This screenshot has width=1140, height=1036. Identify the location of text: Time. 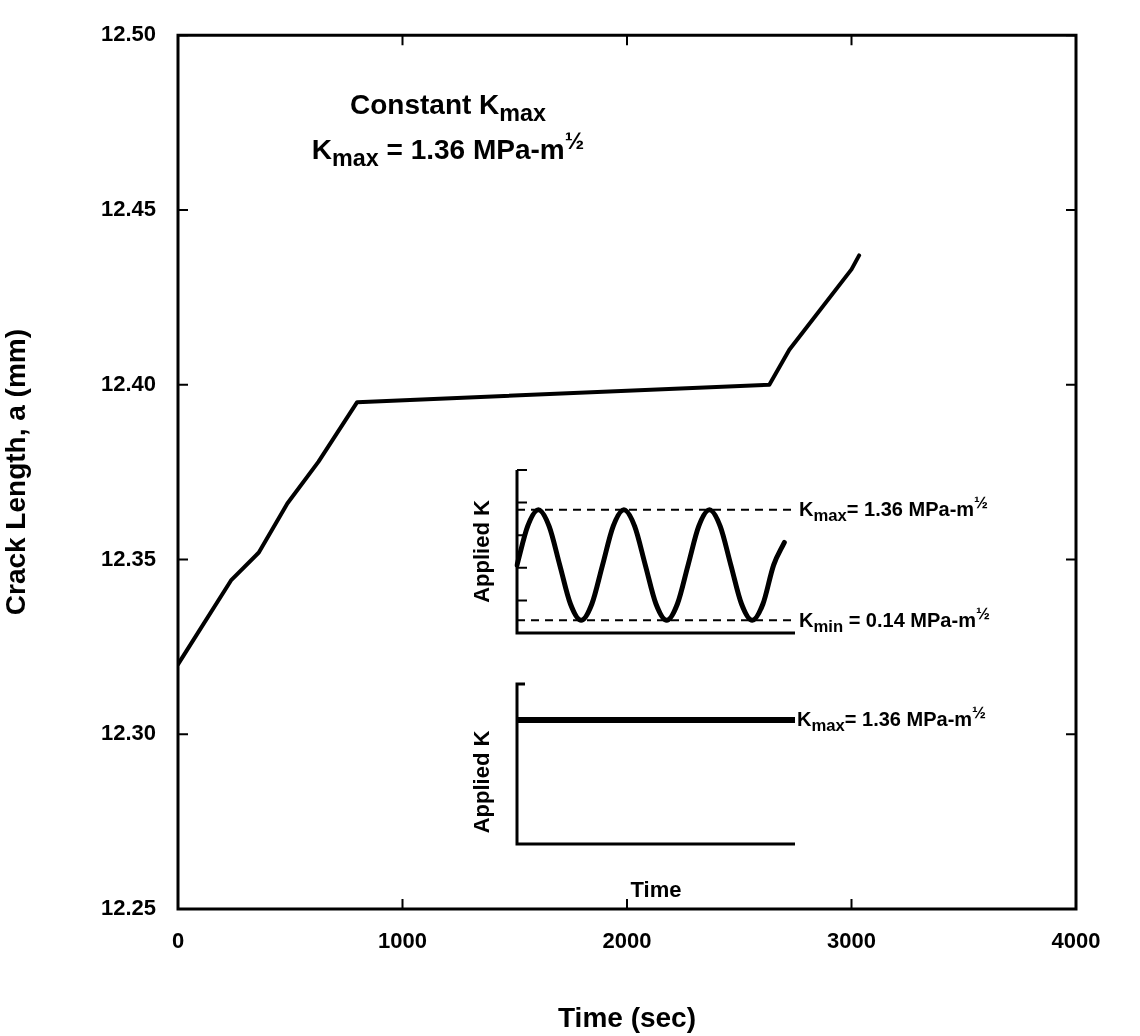
(656, 889).